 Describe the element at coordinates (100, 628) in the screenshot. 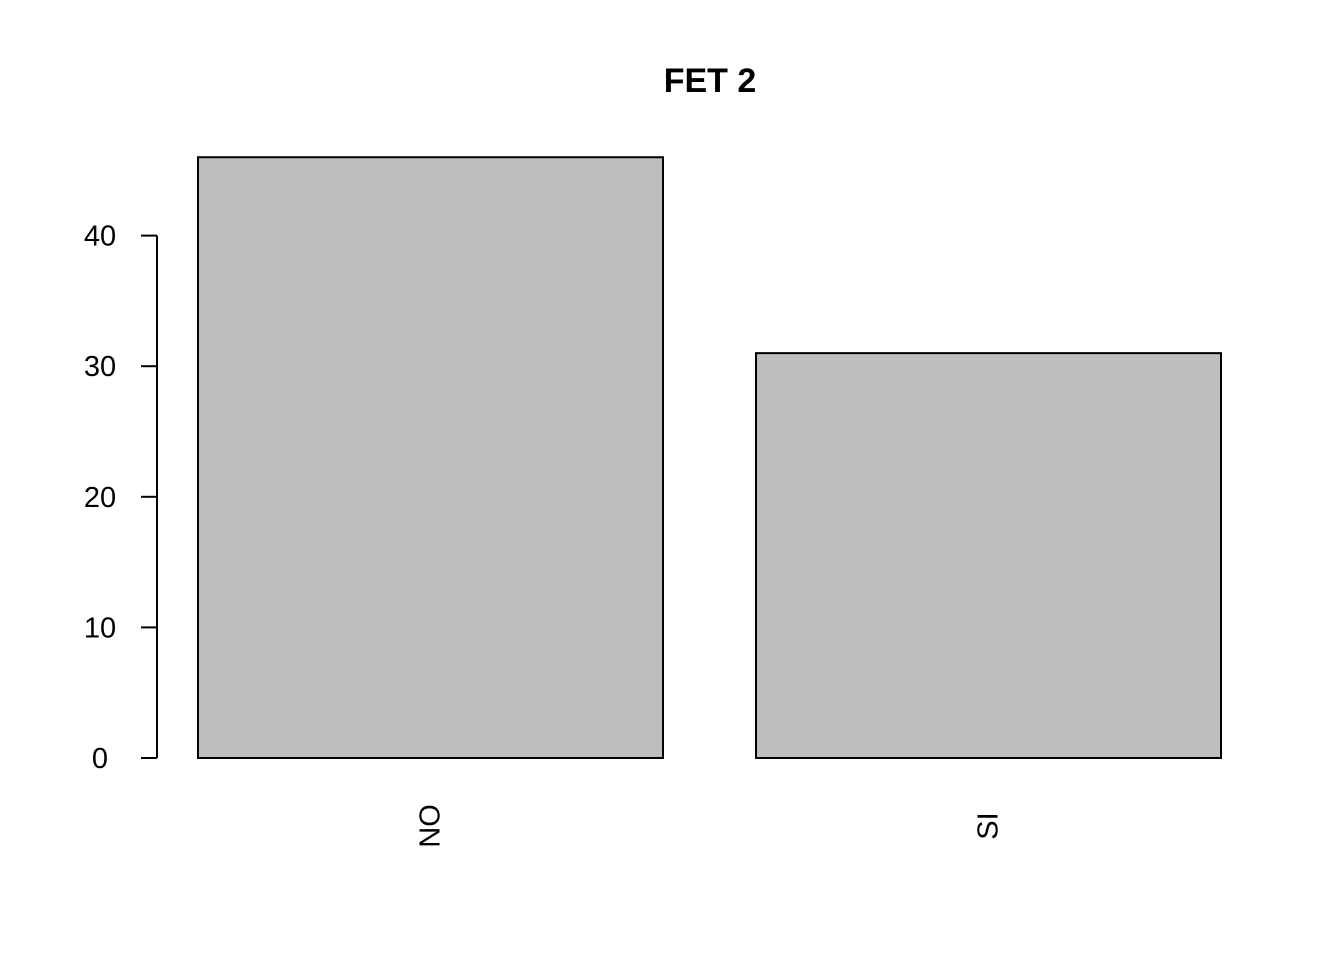

I see `y-tick-label: 10` at that location.